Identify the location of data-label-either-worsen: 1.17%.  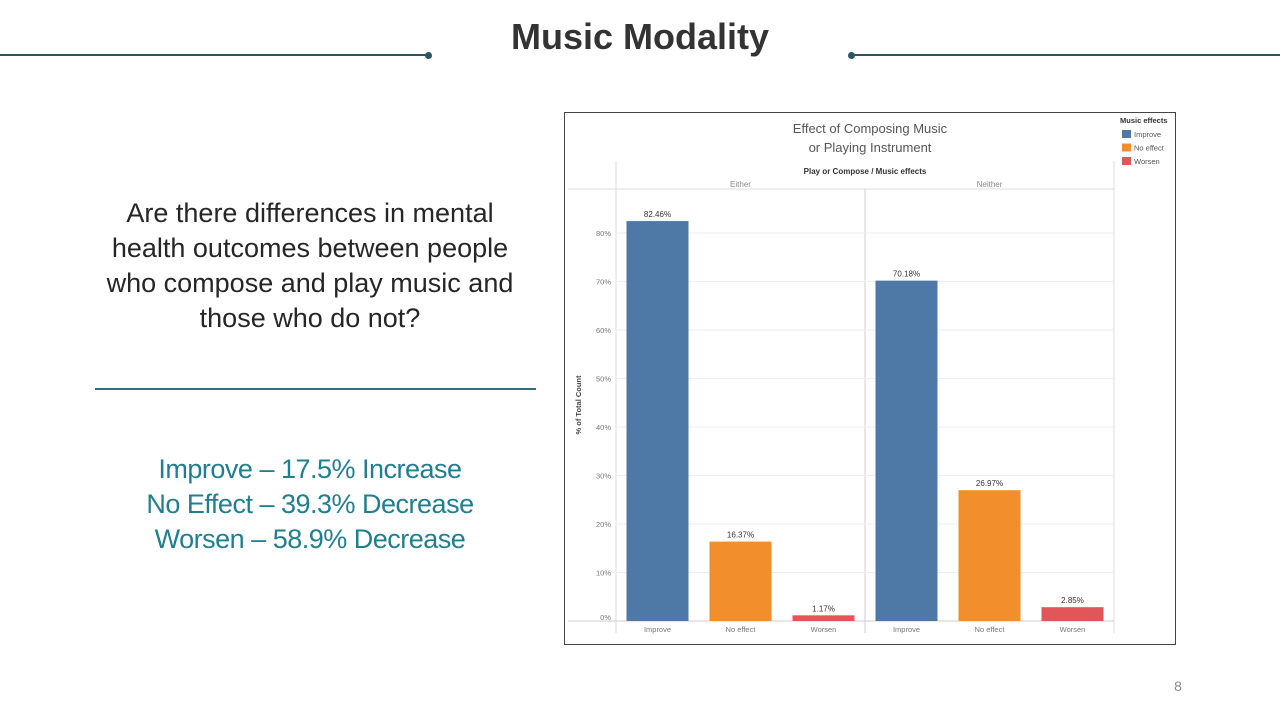
(823, 608).